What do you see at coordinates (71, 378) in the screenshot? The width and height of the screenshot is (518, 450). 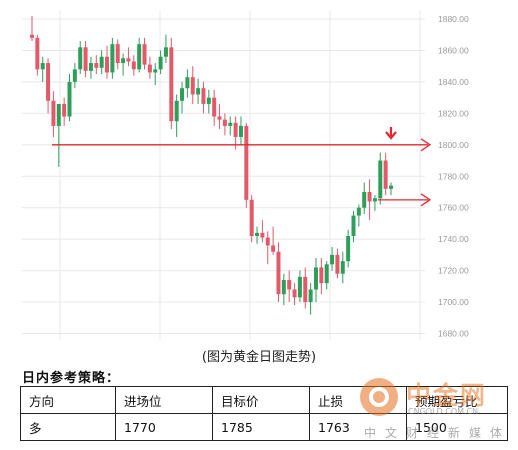 I see `strategy-title: 日内参考策略：` at bounding box center [71, 378].